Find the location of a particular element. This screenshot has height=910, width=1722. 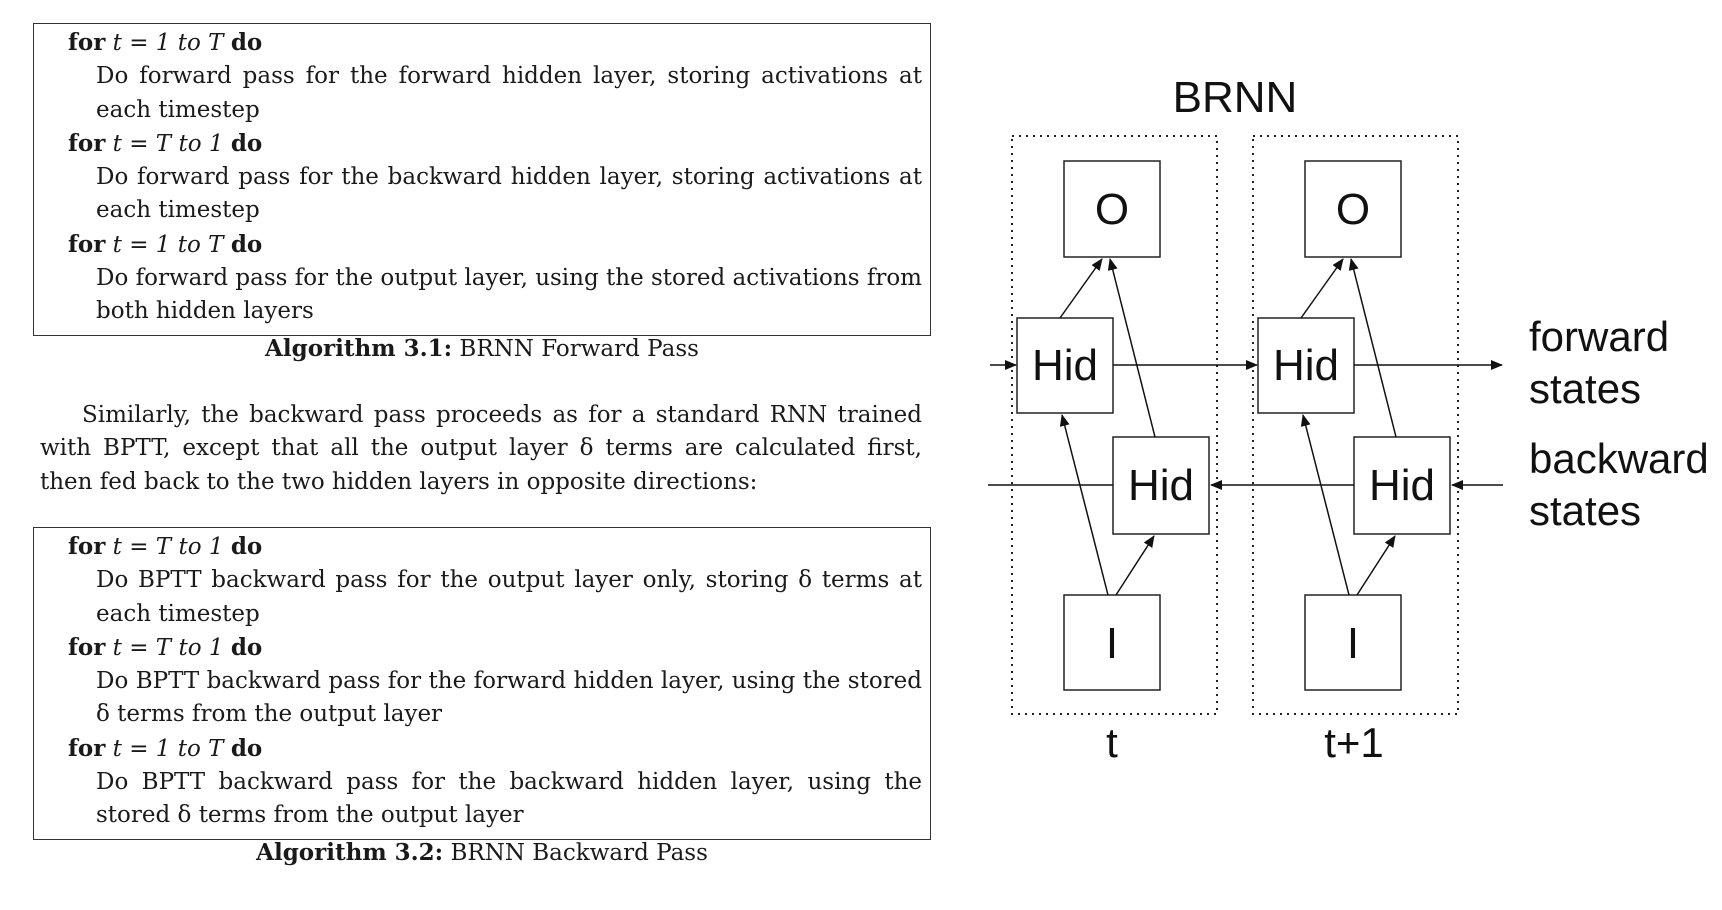

forward-states-label-2: states is located at coordinates (1585, 388).